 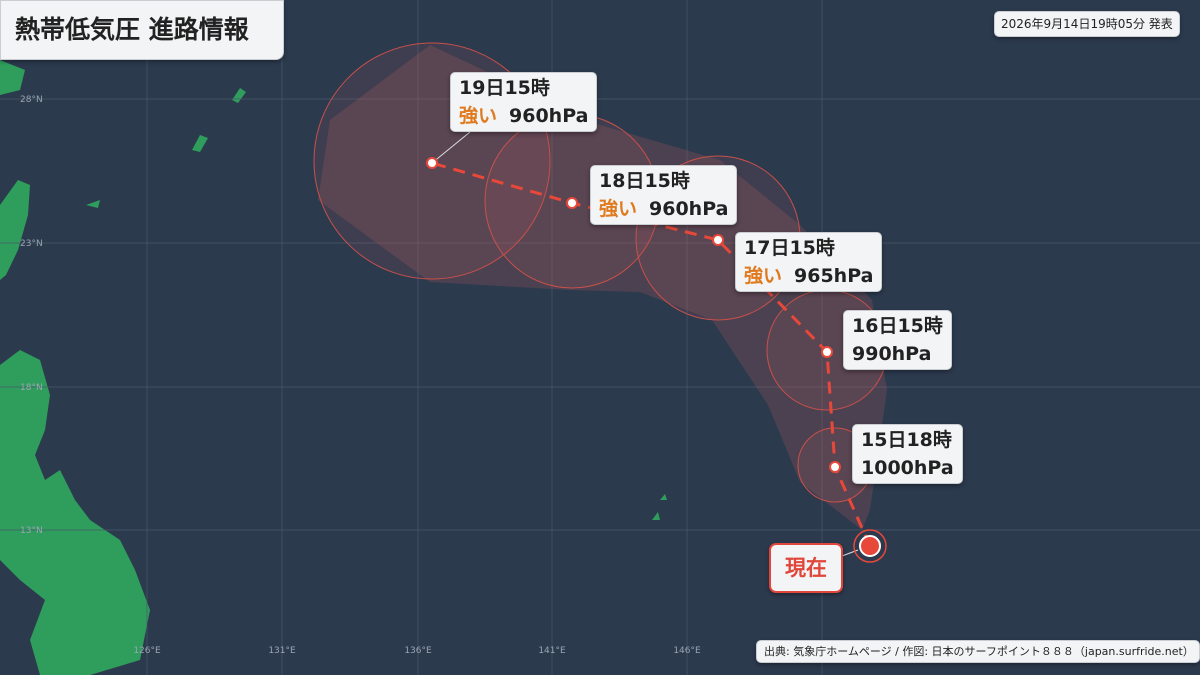 I want to click on forecast-label: 18日15時 強い 960hPa, so click(x=664, y=195).